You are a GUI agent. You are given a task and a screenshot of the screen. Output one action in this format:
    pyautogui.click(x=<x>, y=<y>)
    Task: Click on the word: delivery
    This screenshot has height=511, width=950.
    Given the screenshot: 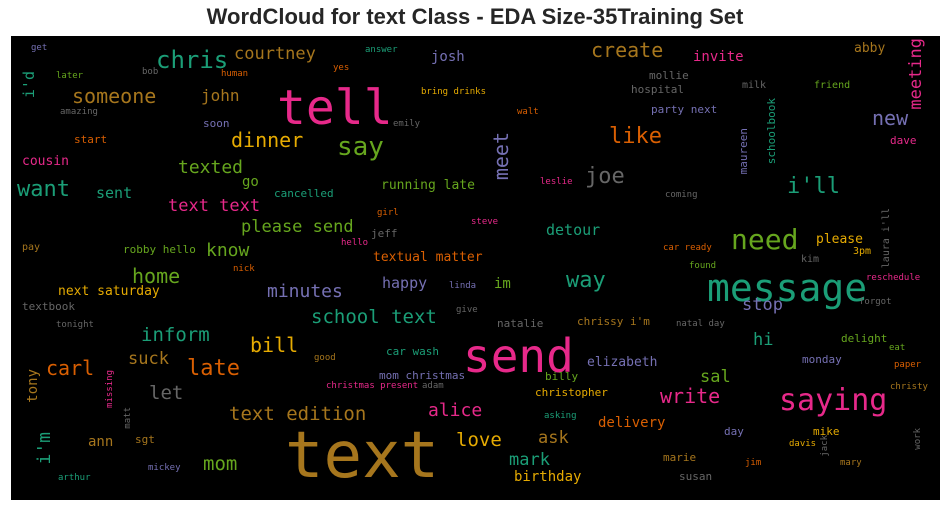 What is the action you would take?
    pyautogui.click(x=632, y=423)
    